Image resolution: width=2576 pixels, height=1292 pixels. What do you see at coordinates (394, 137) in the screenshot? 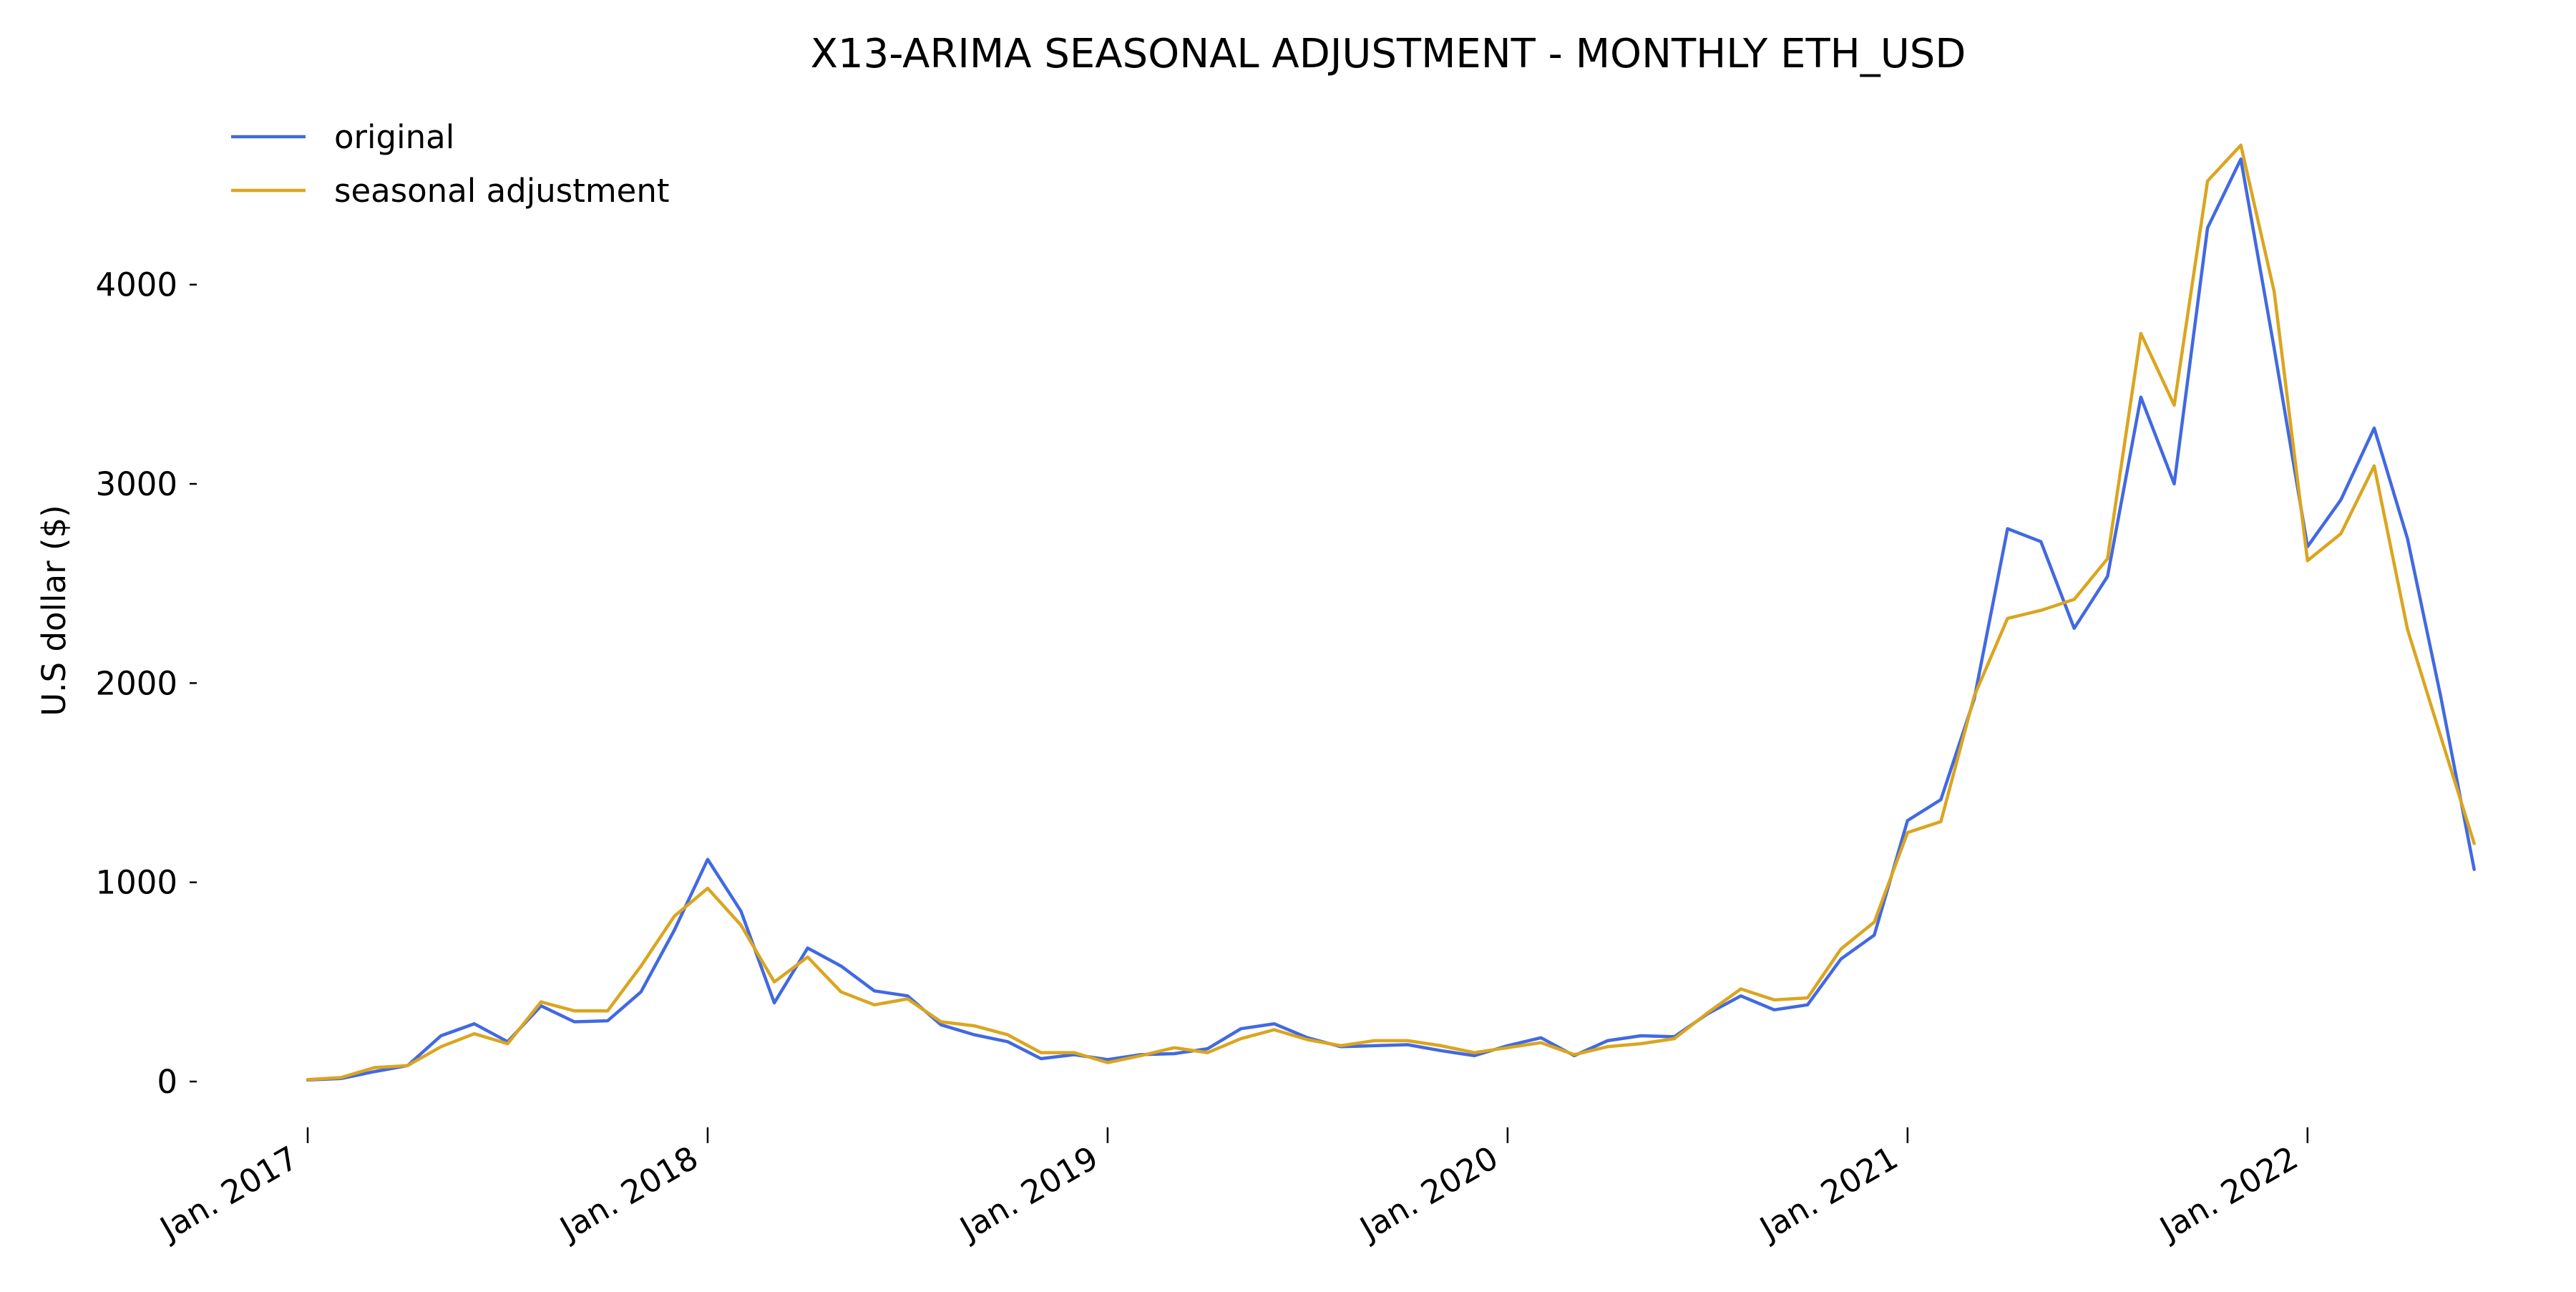
I see `legend-label: original` at bounding box center [394, 137].